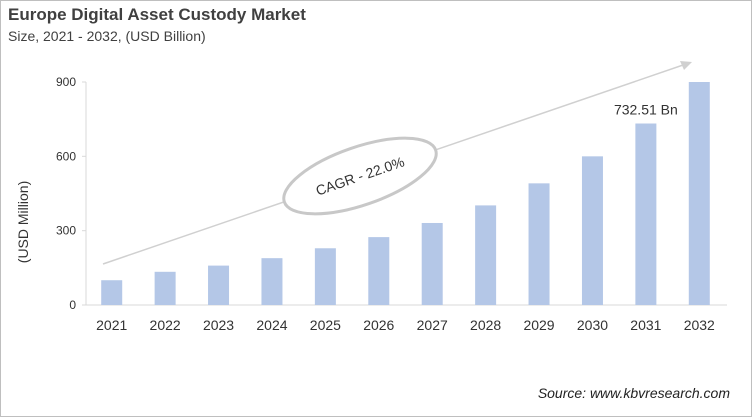 The height and width of the screenshot is (417, 752). What do you see at coordinates (485, 325) in the screenshot?
I see `x-tick-label: 2028` at bounding box center [485, 325].